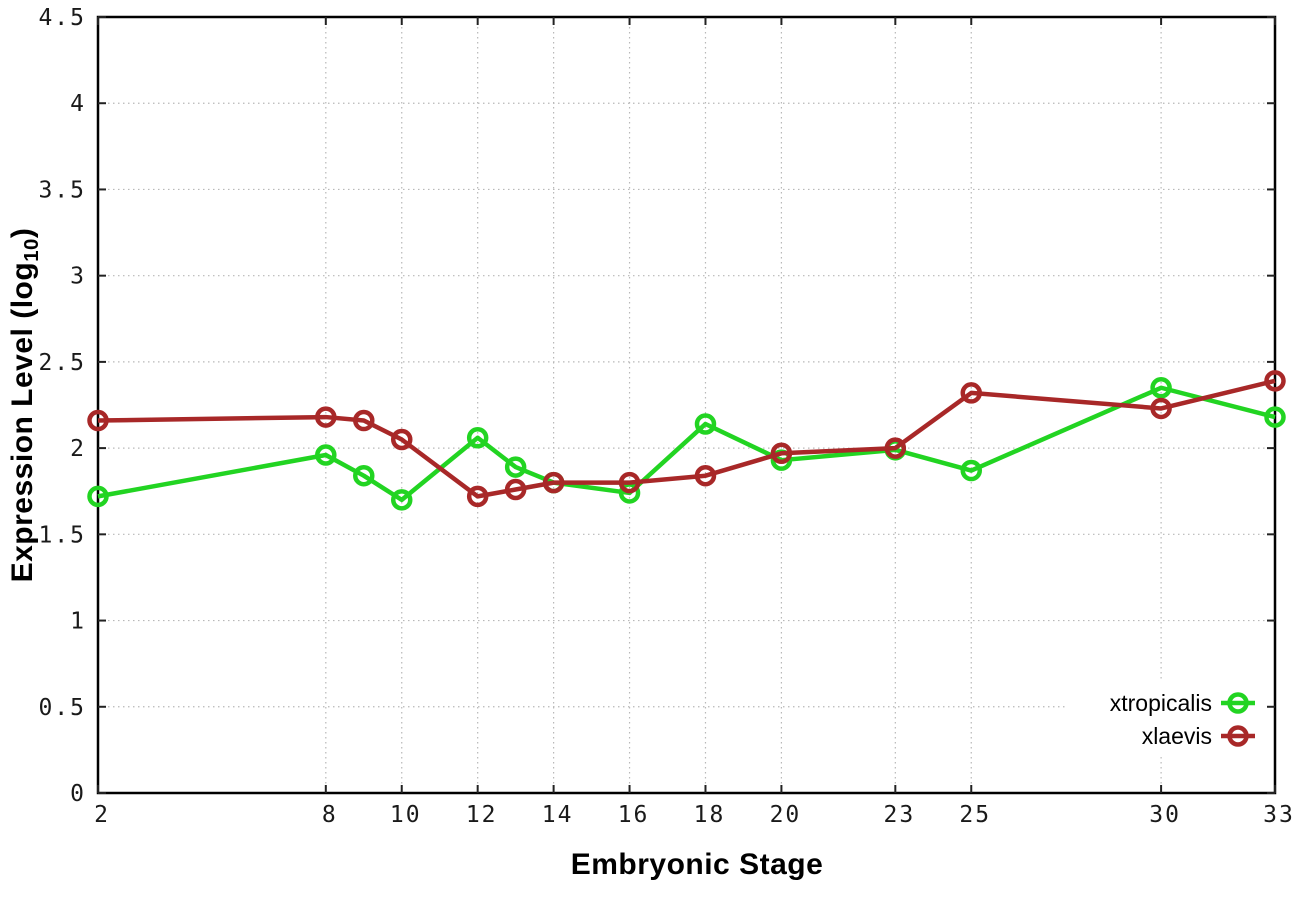 The height and width of the screenshot is (907, 1296). What do you see at coordinates (78, 449) in the screenshot?
I see `y-tick-label: 2` at bounding box center [78, 449].